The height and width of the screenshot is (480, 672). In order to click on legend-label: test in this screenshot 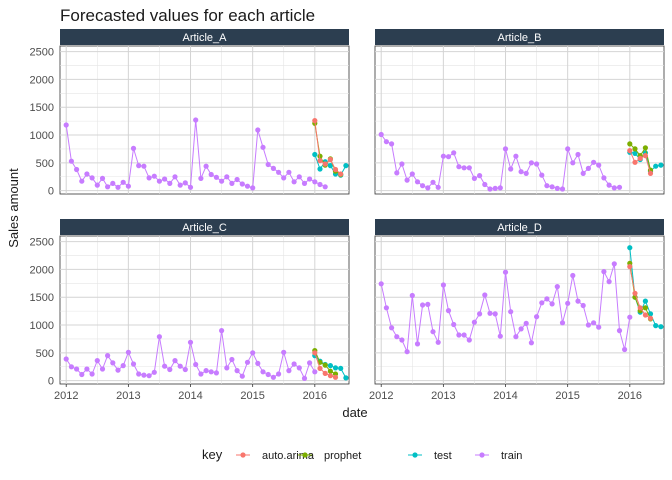, I will do `click(443, 456)`.